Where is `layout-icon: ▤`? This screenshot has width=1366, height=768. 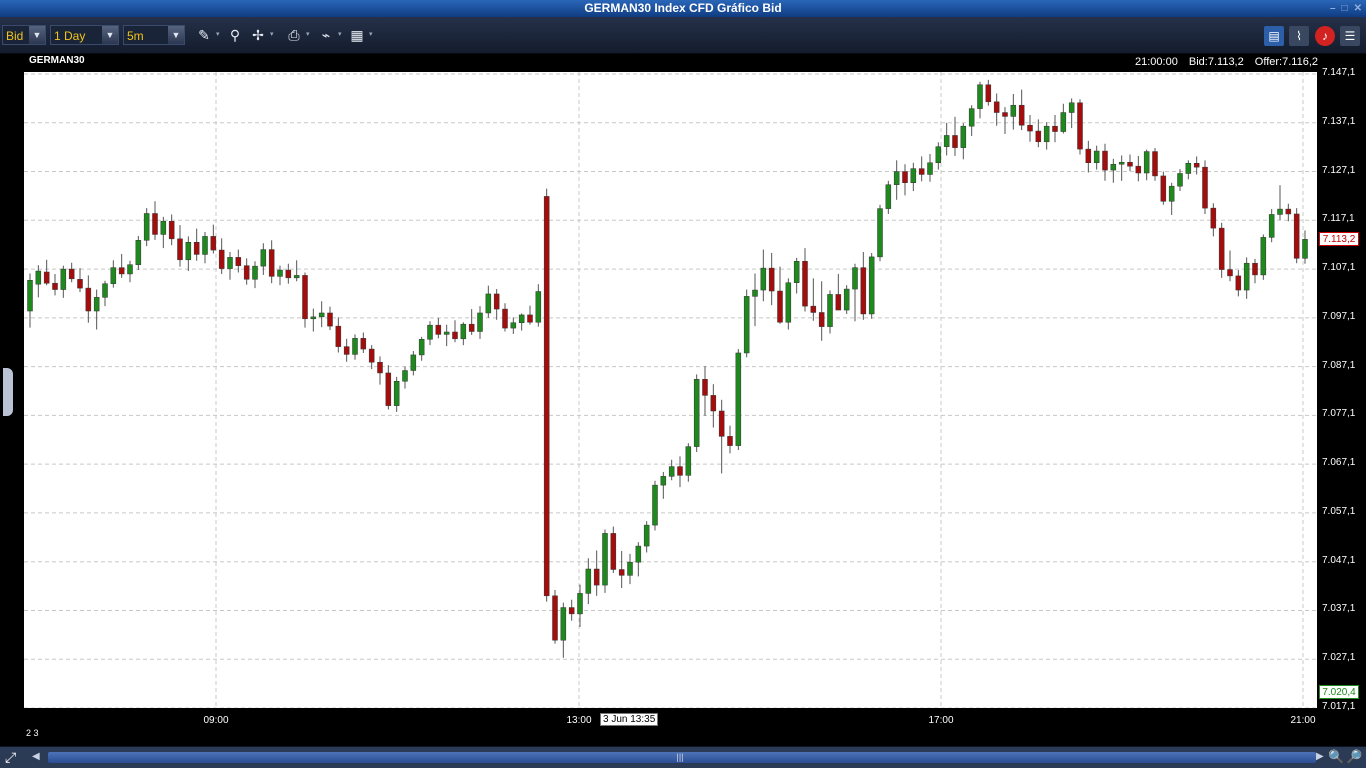
layout-icon: ▤ is located at coordinates (1274, 36).